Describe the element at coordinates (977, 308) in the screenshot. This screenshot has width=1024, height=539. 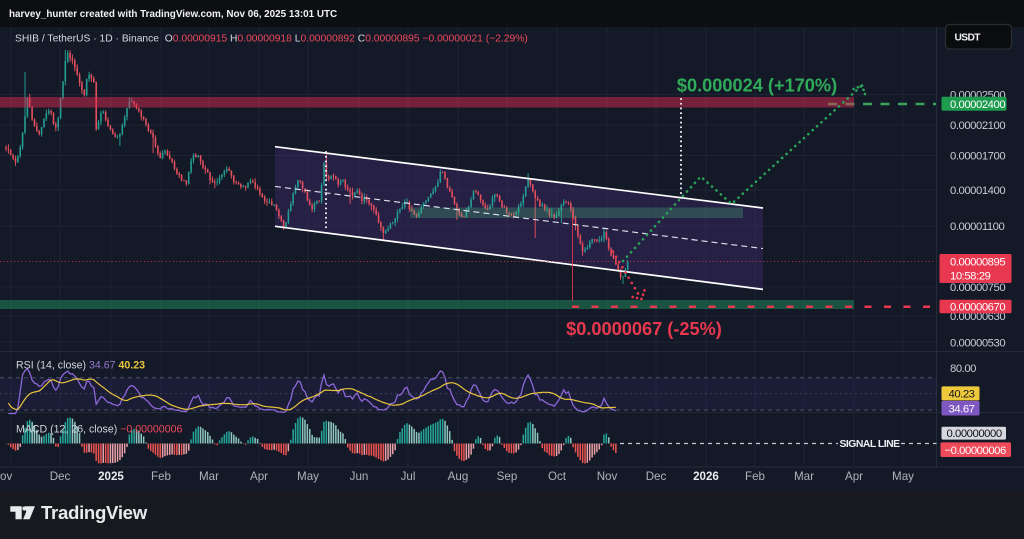
I see `svg-text: 0.00000670` at that location.